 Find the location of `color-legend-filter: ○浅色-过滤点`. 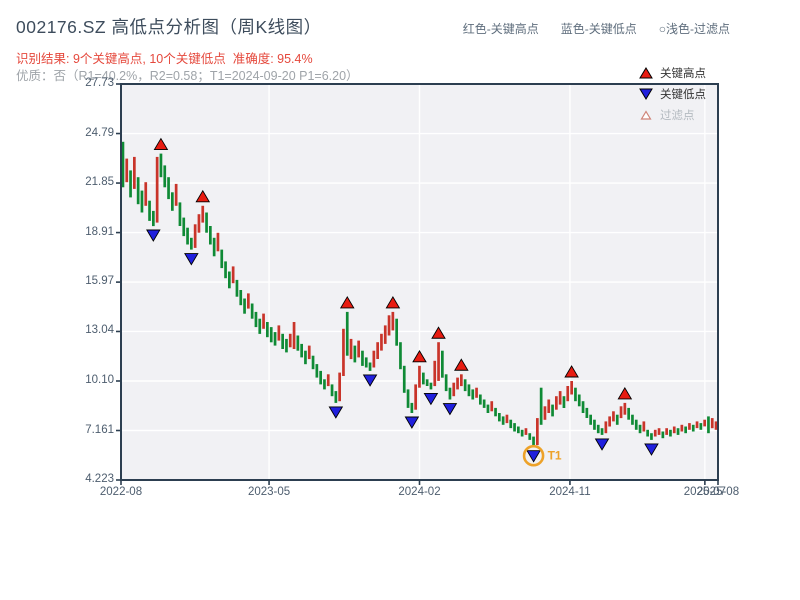

color-legend-filter: ○浅色-过滤点 is located at coordinates (694, 29).